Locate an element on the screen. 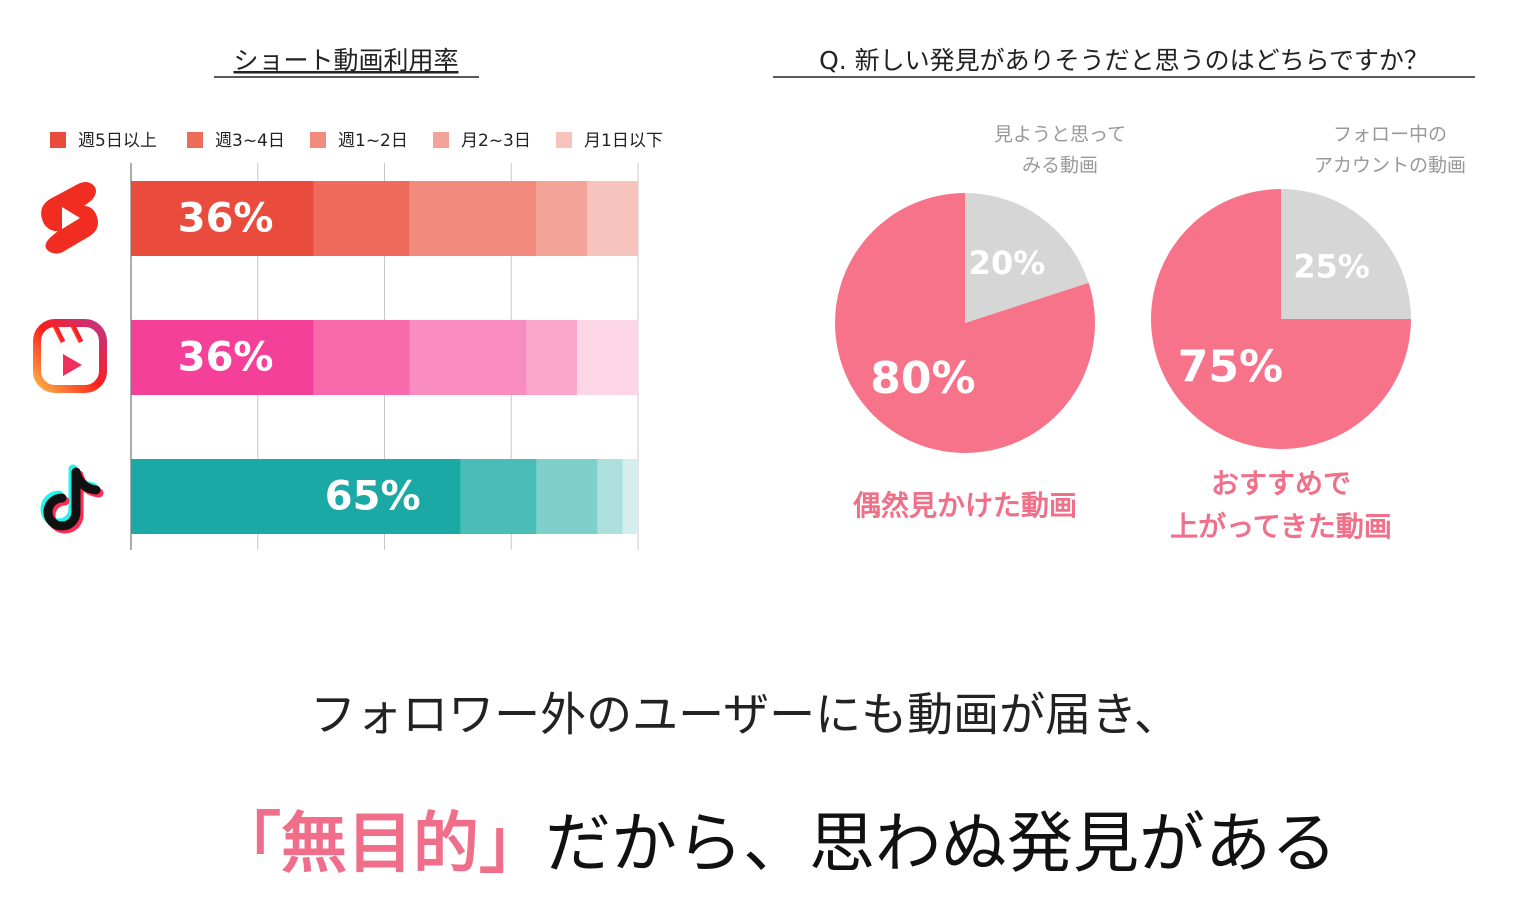  legend-label: 週3~4日 is located at coordinates (250, 141).